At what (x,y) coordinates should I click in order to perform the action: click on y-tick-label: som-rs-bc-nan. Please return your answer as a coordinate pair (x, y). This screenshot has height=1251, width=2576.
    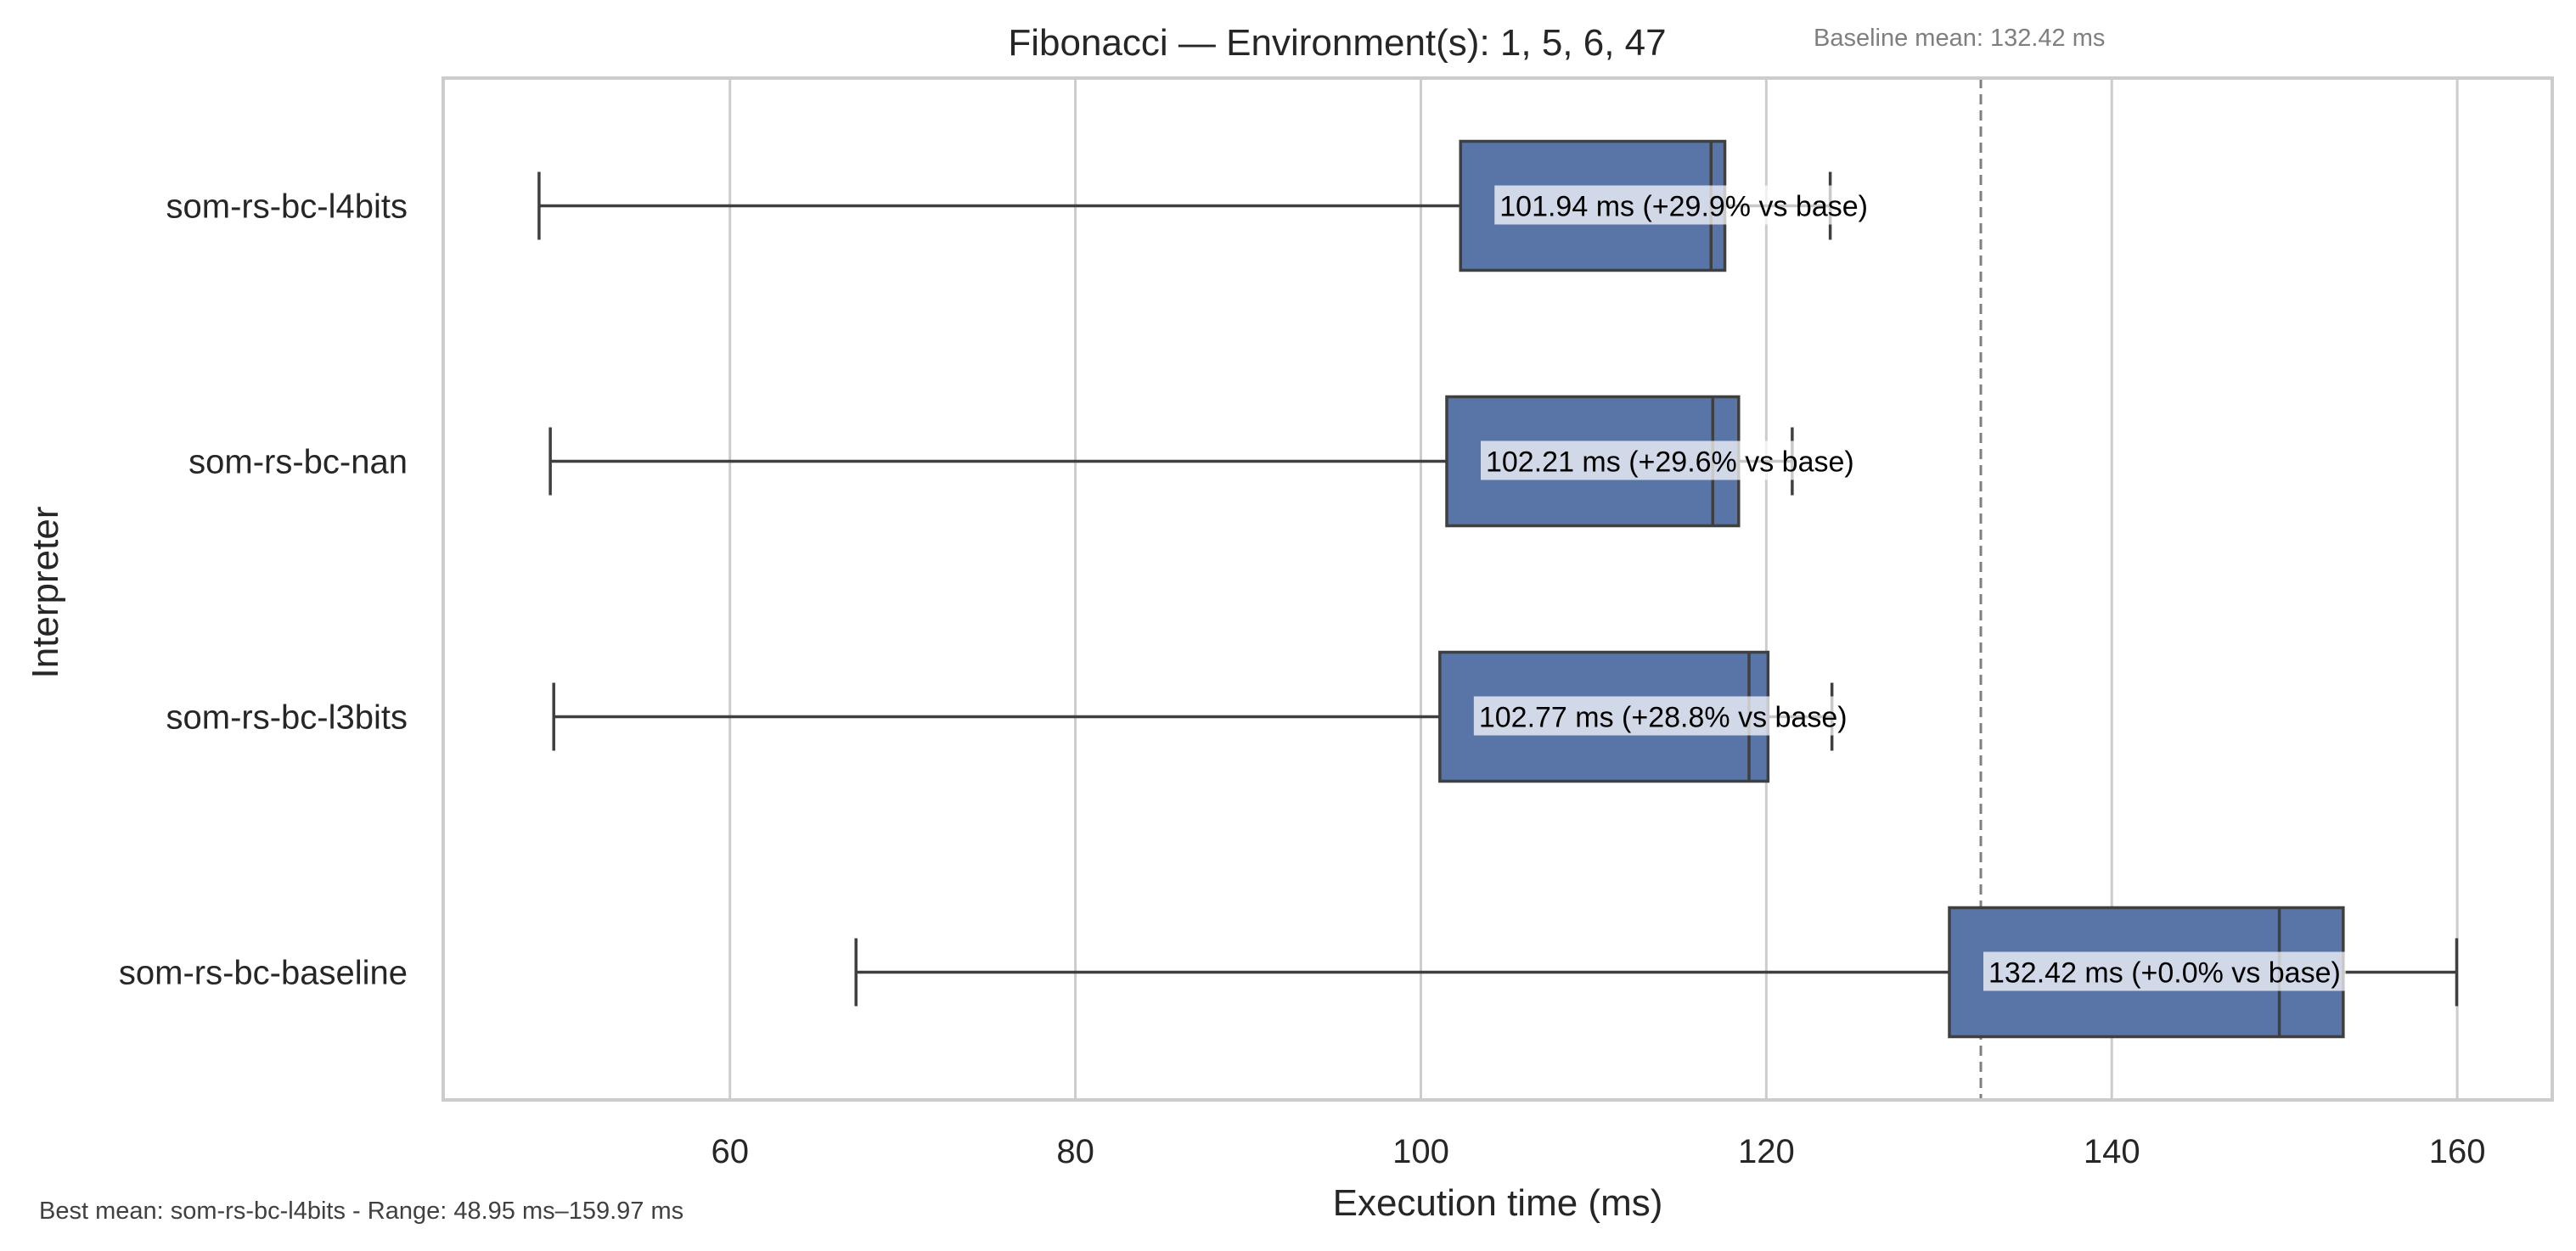
    Looking at the image, I should click on (298, 462).